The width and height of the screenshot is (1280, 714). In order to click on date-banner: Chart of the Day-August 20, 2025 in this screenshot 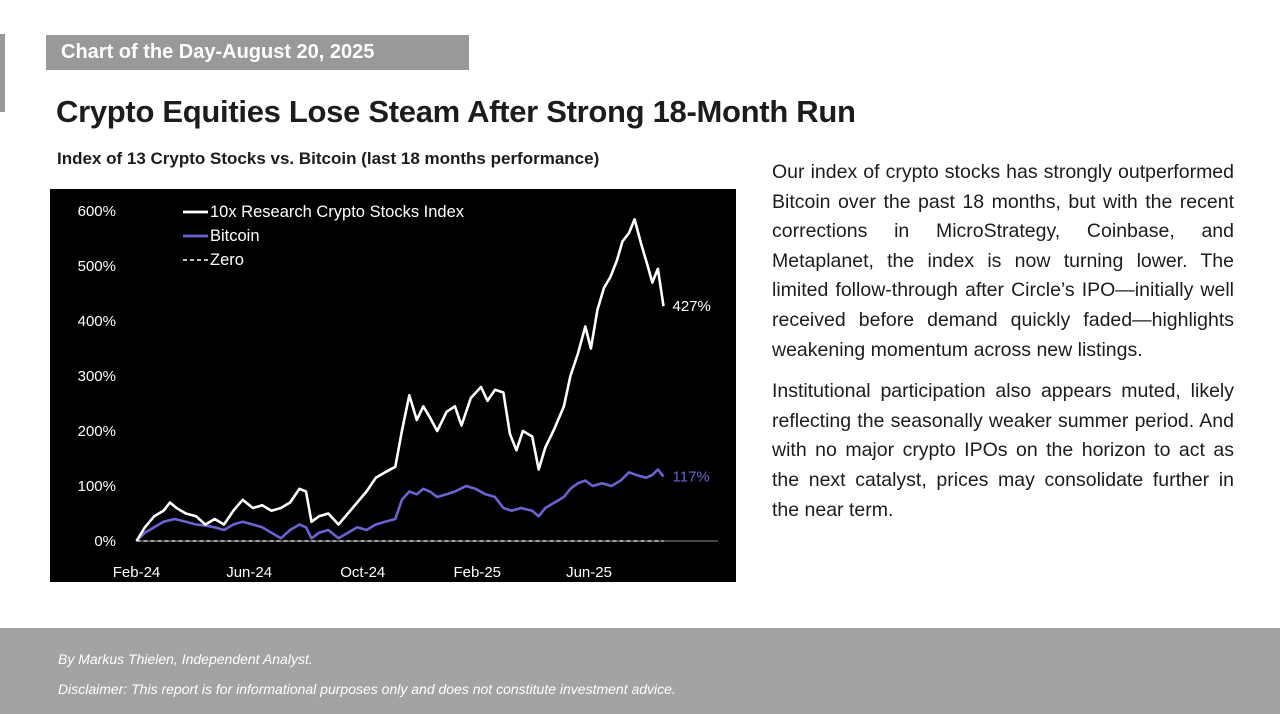, I will do `click(257, 52)`.